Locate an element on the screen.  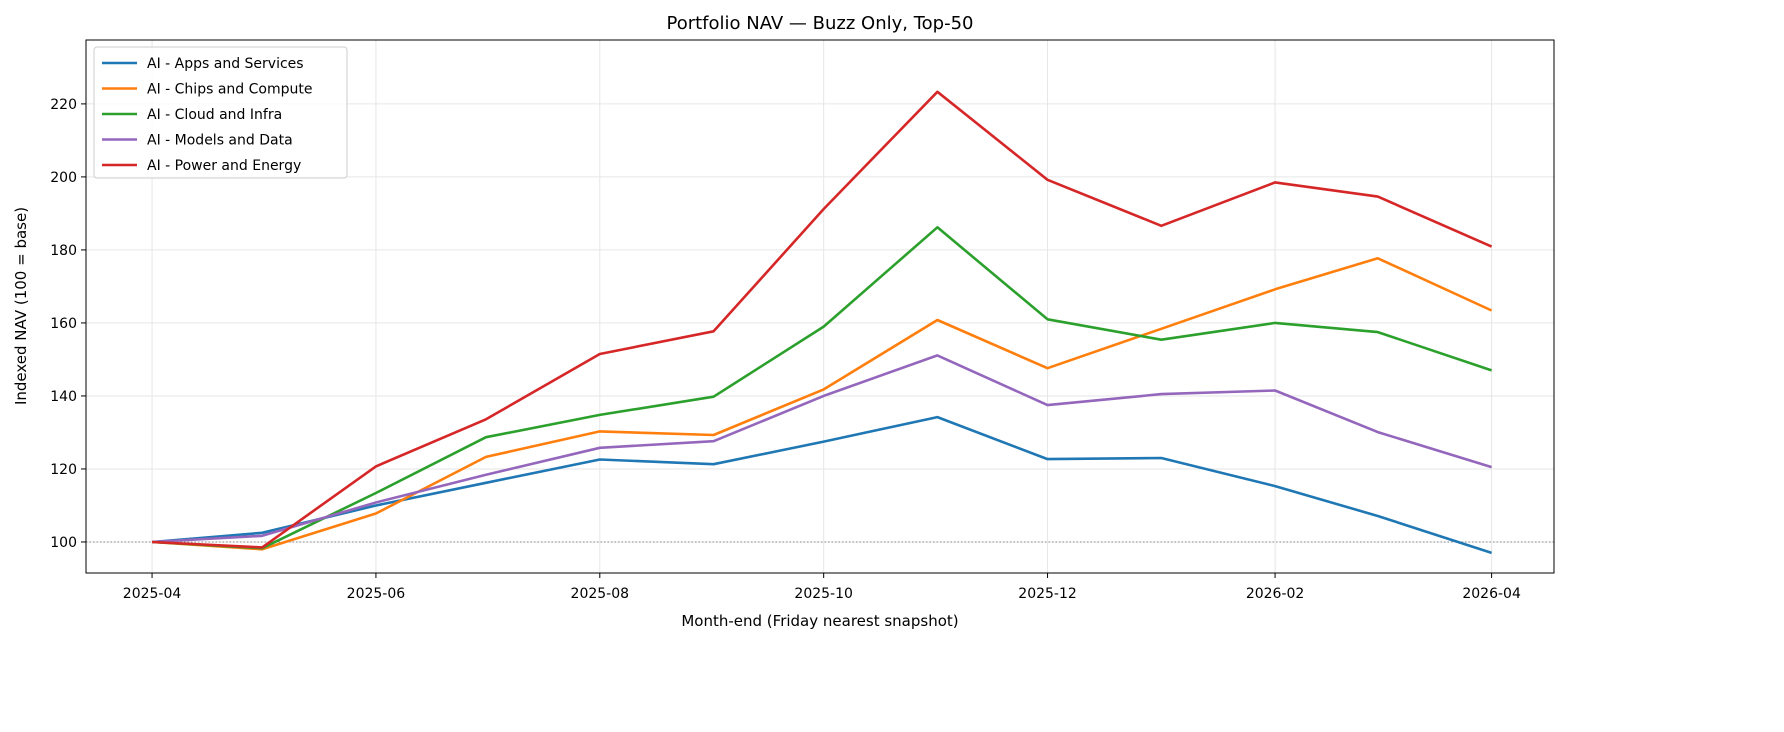
y-axis-ticks: 100 120 140 160 180 200 220 is located at coordinates (68, 324).